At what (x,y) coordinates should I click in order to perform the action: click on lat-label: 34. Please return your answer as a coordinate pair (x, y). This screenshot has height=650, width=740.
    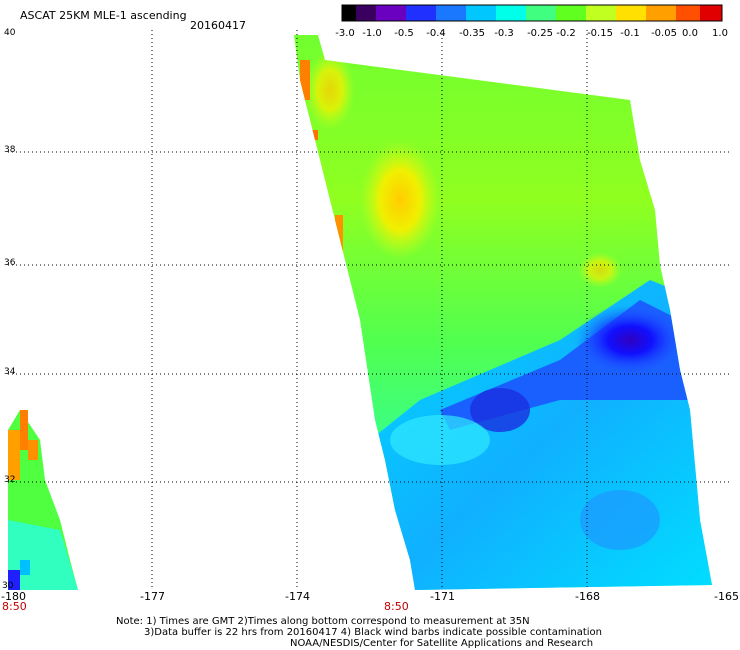
    Looking at the image, I should click on (10, 372).